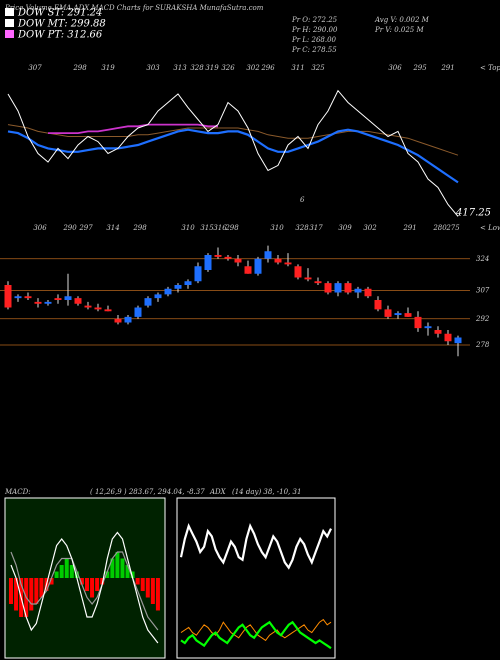  I want to click on adx-title: ADX, so click(218, 492).